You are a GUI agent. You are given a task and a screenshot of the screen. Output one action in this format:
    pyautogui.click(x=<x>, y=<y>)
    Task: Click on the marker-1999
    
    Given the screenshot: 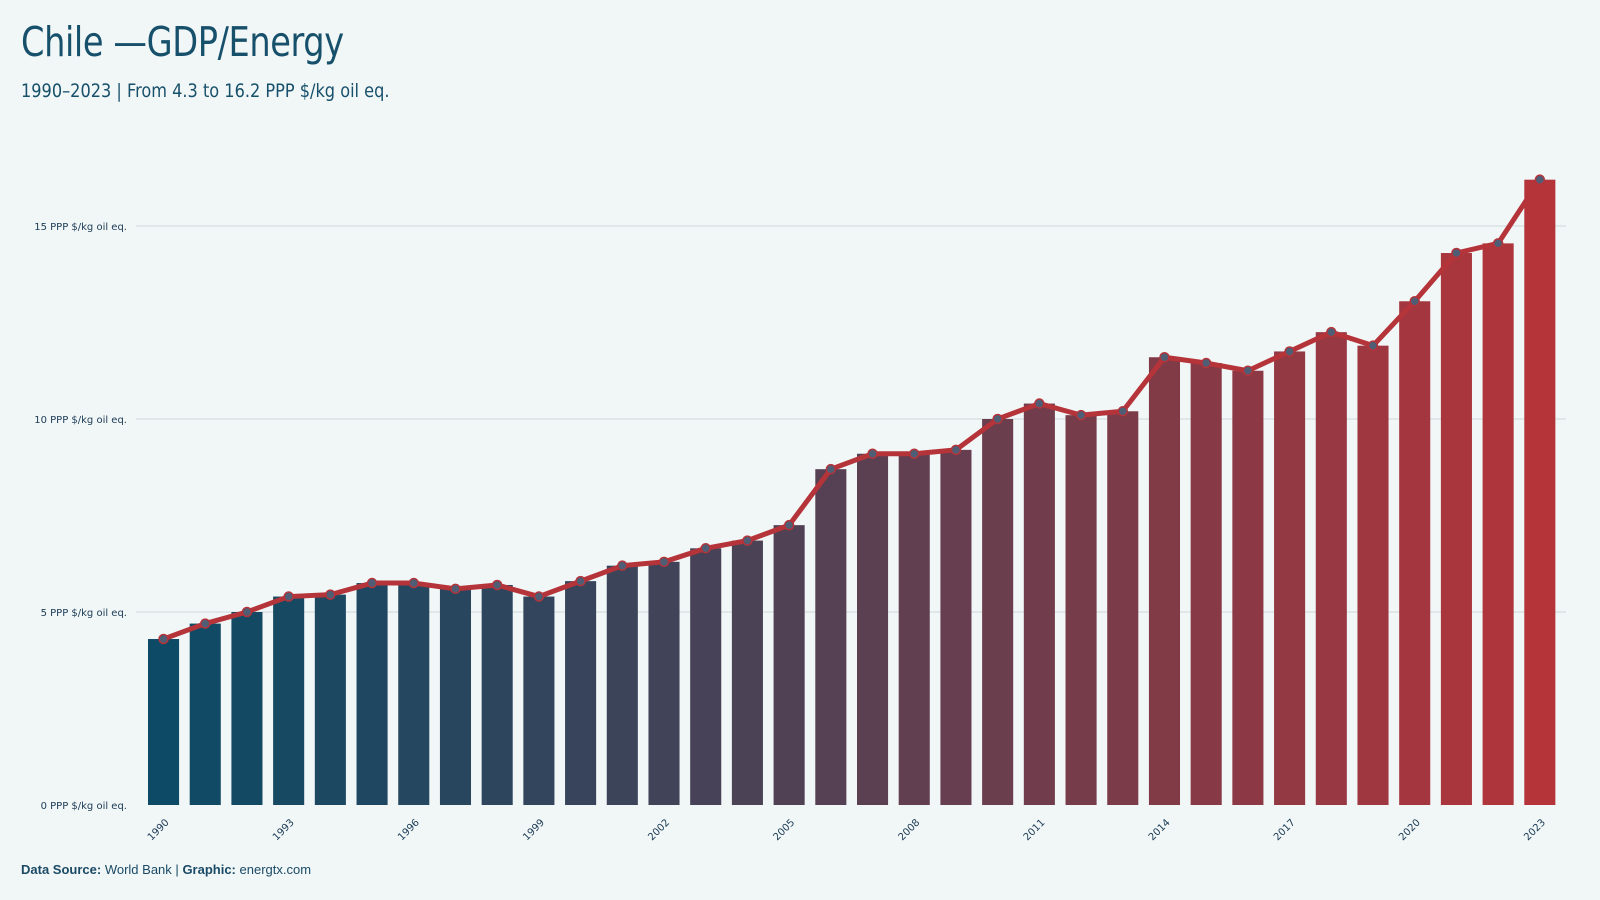 What is the action you would take?
    pyautogui.click(x=539, y=596)
    